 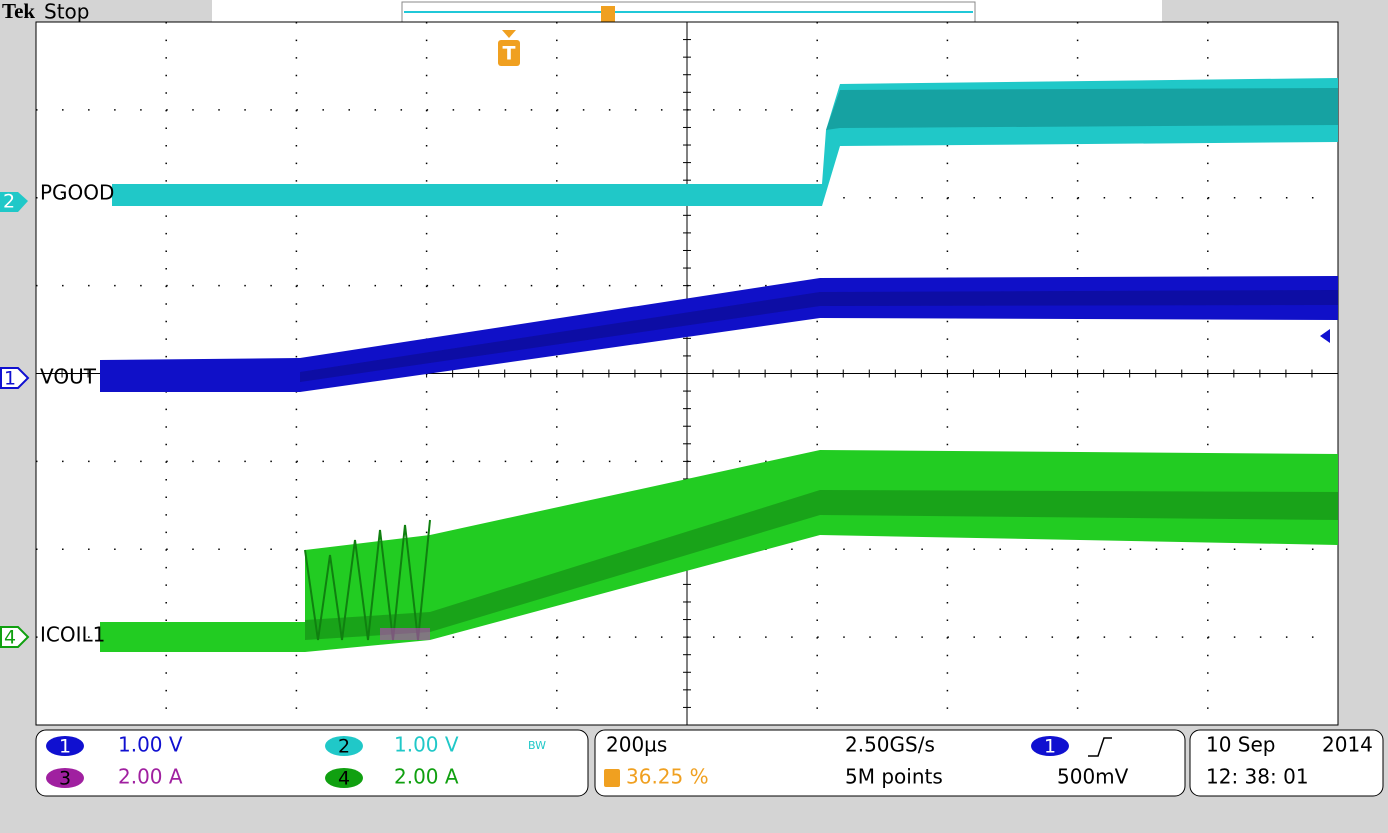 What do you see at coordinates (894, 777) in the screenshot?
I see `record-length: 5M points` at bounding box center [894, 777].